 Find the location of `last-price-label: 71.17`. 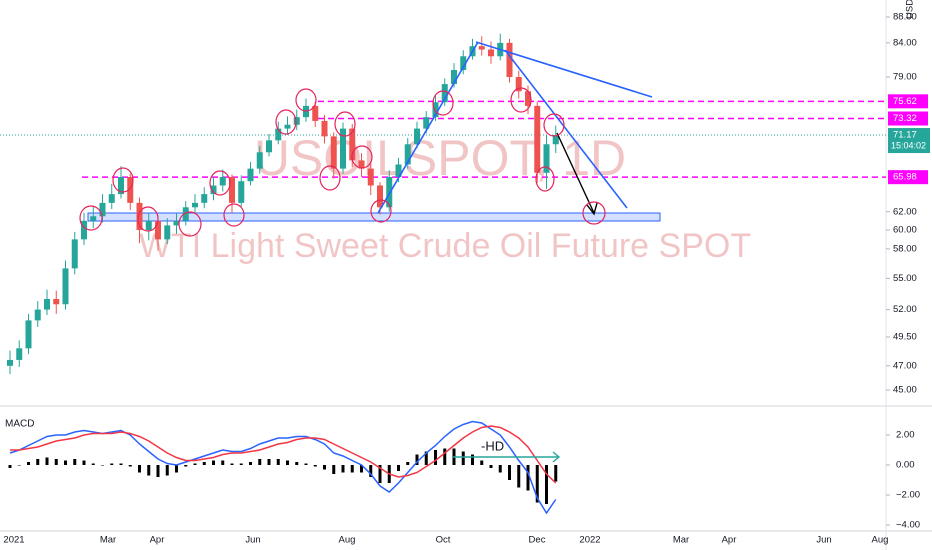

last-price-label: 71.17 is located at coordinates (905, 135).